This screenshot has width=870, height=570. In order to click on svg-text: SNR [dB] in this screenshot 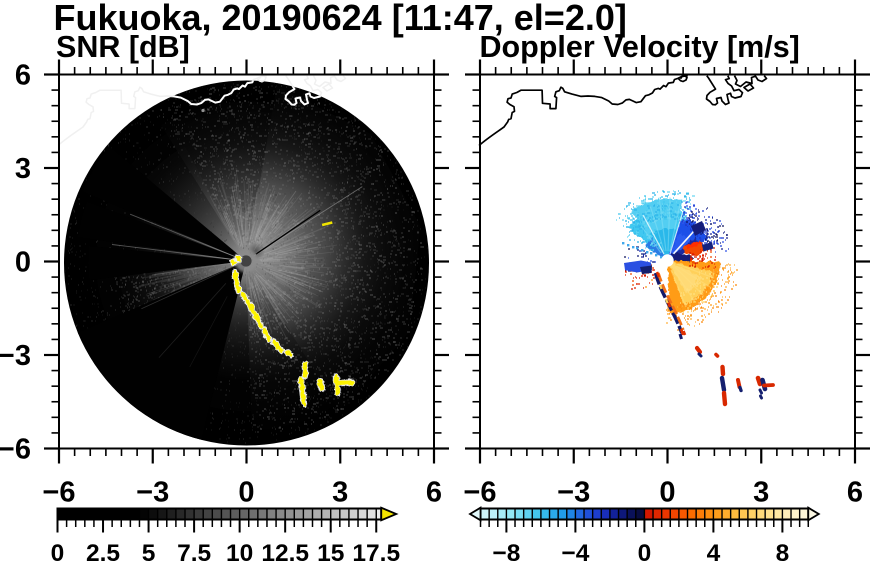, I will do `click(123, 47)`.